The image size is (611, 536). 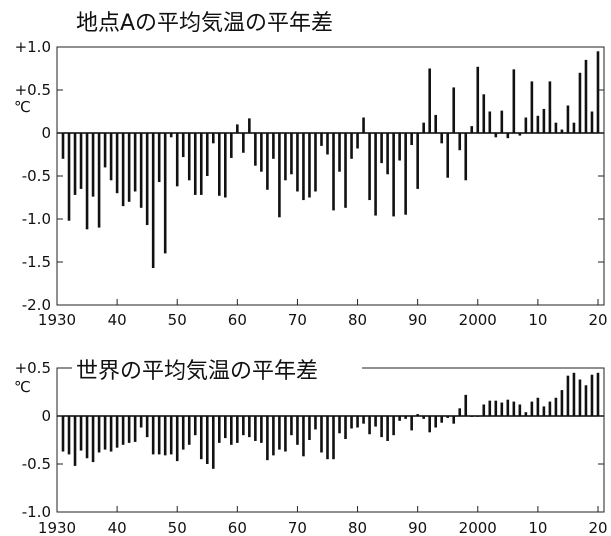 I want to click on bar-1986, so click(x=393, y=426).